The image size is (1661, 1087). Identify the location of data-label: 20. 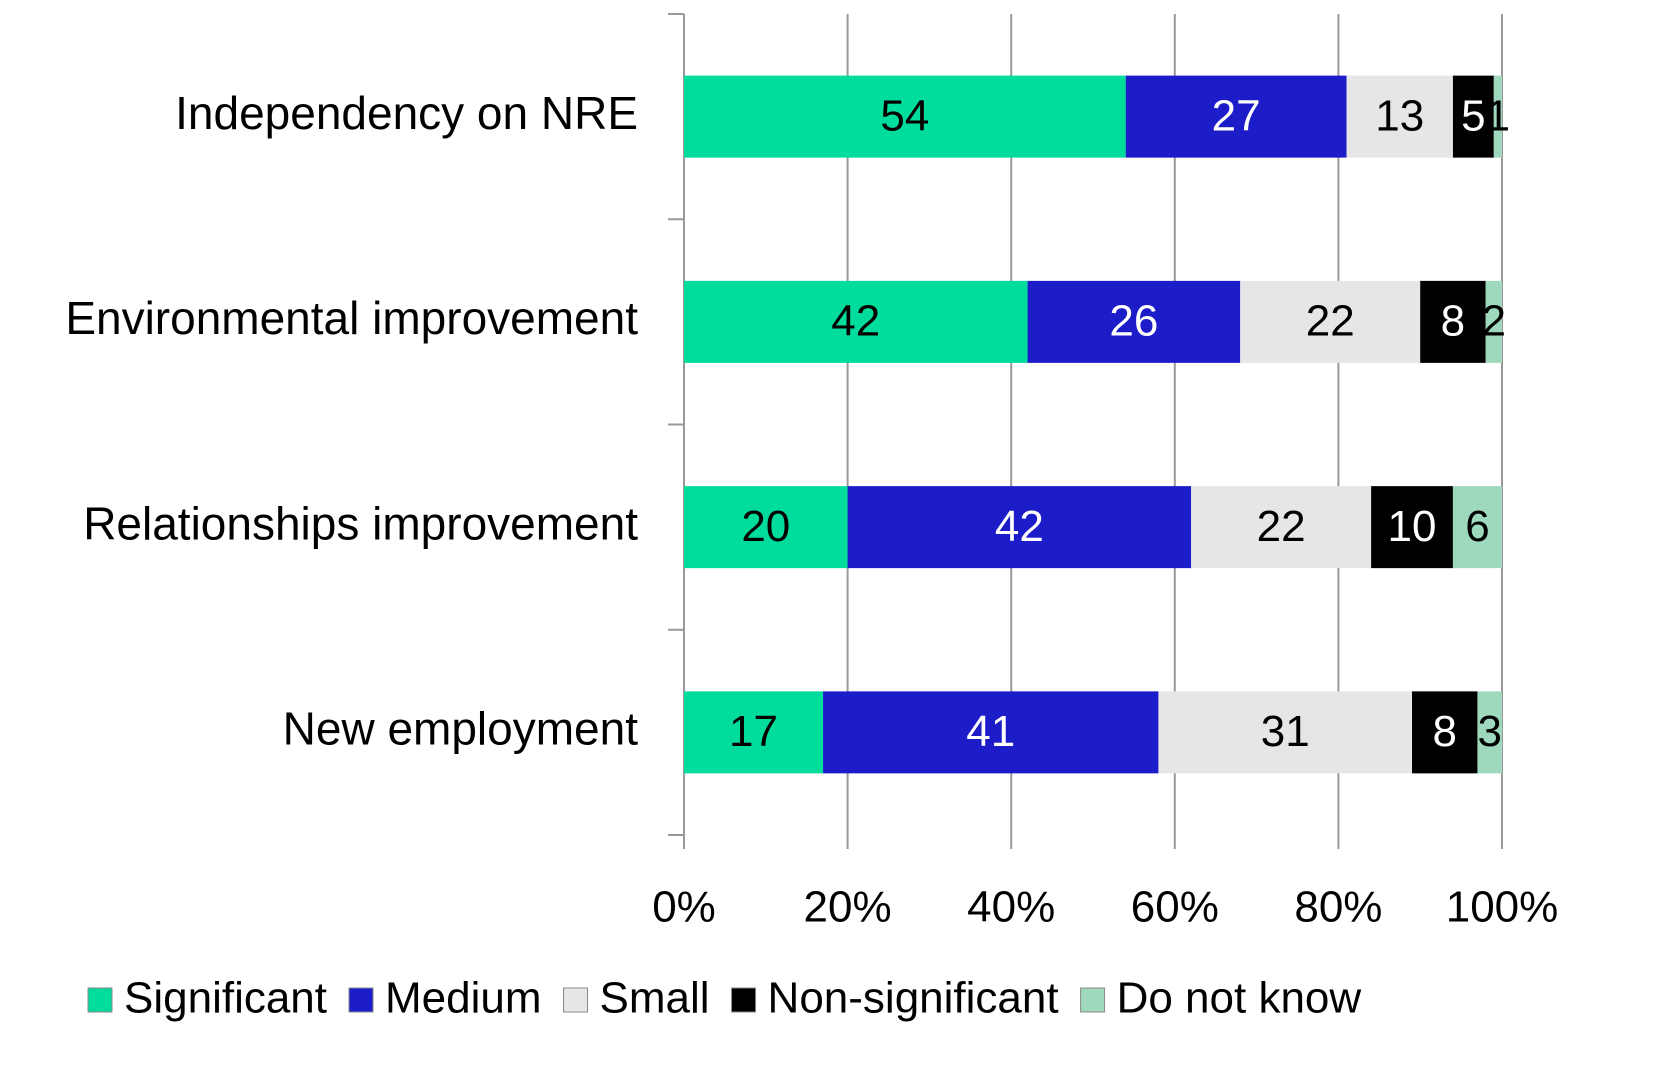
(765, 526).